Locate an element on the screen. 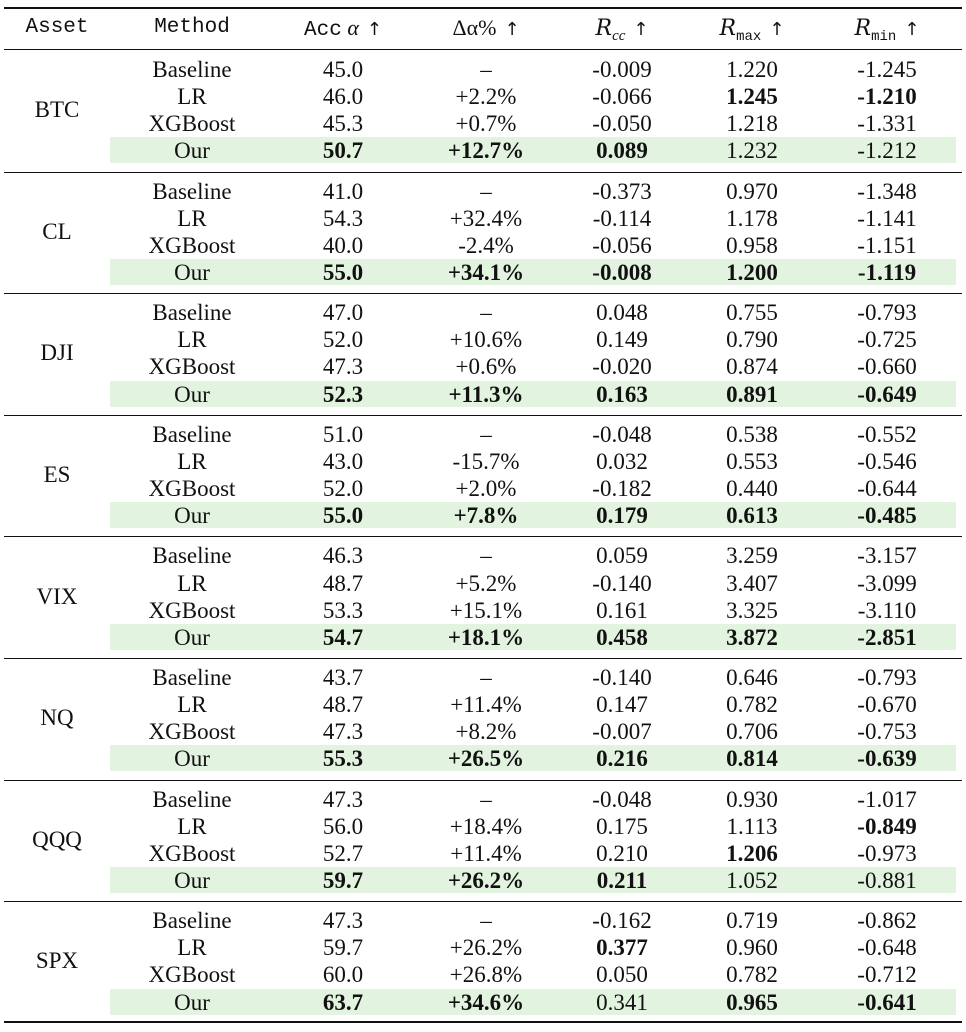 This screenshot has width=966, height=1032. cell-acc: 40.0 is located at coordinates (343, 245).